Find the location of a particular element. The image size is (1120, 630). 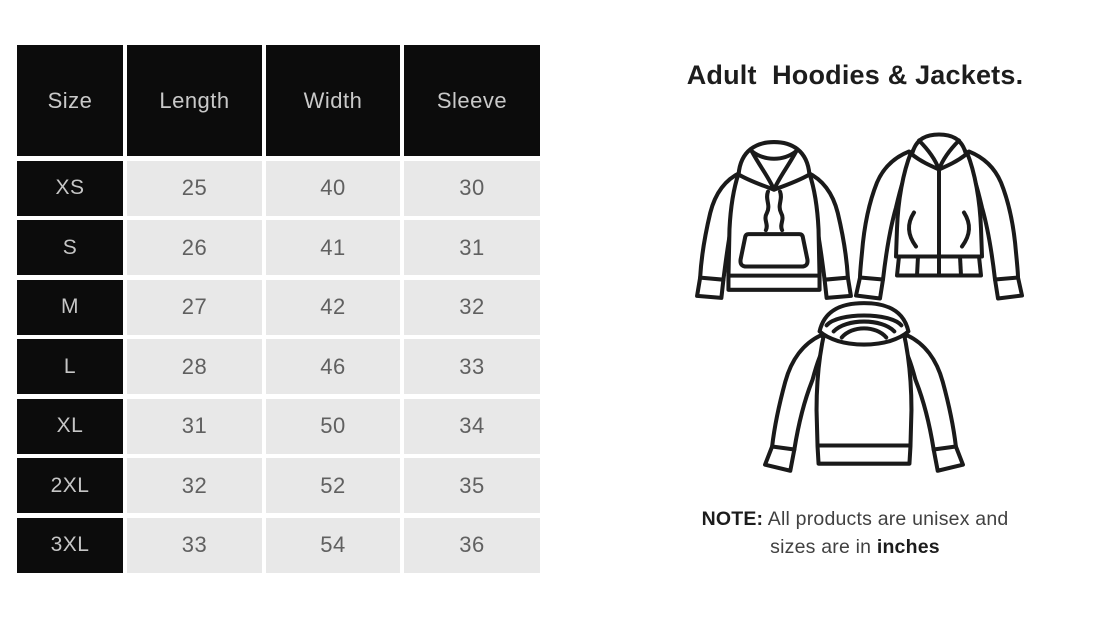

hoodie-illustration is located at coordinates (774, 220).